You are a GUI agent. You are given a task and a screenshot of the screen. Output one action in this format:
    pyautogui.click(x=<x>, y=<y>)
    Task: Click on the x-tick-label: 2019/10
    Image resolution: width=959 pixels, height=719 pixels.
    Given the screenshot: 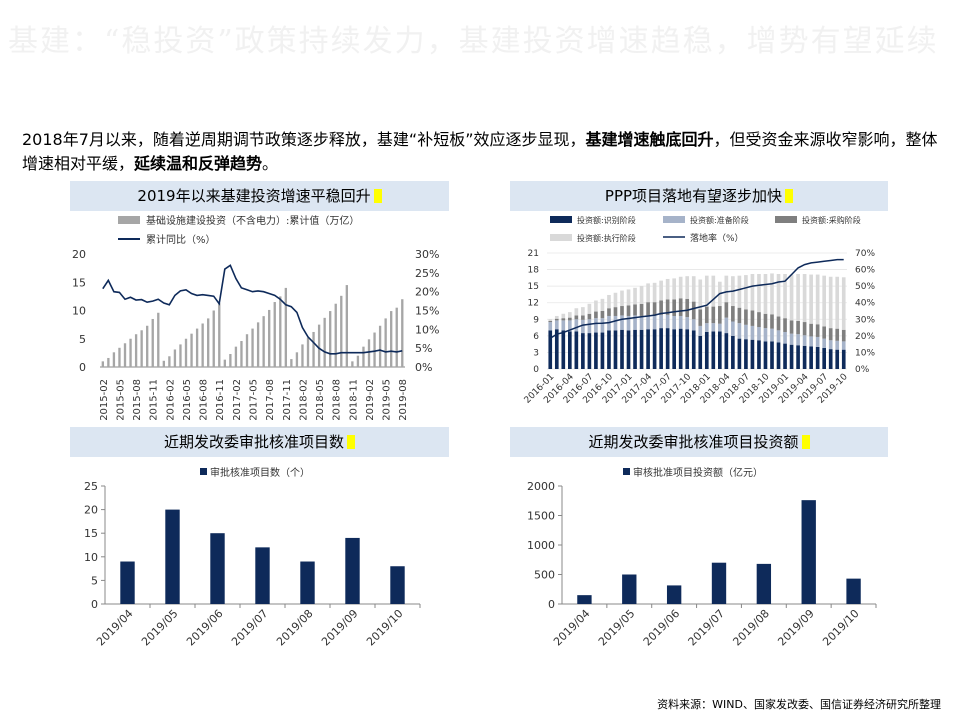 What is the action you would take?
    pyautogui.click(x=385, y=628)
    